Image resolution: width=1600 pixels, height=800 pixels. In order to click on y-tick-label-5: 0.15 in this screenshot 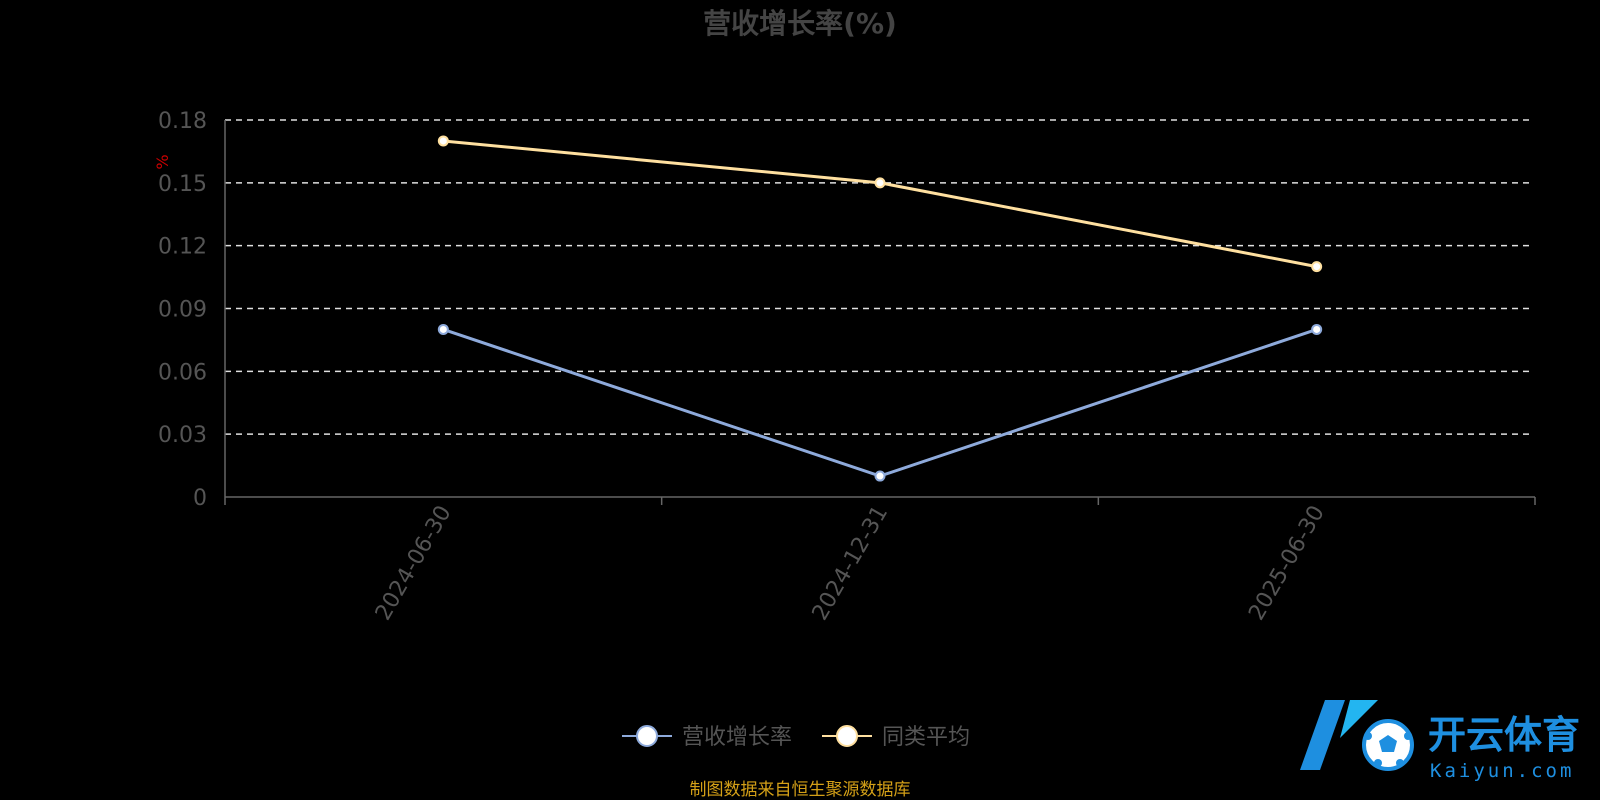, I will do `click(182, 184)`.